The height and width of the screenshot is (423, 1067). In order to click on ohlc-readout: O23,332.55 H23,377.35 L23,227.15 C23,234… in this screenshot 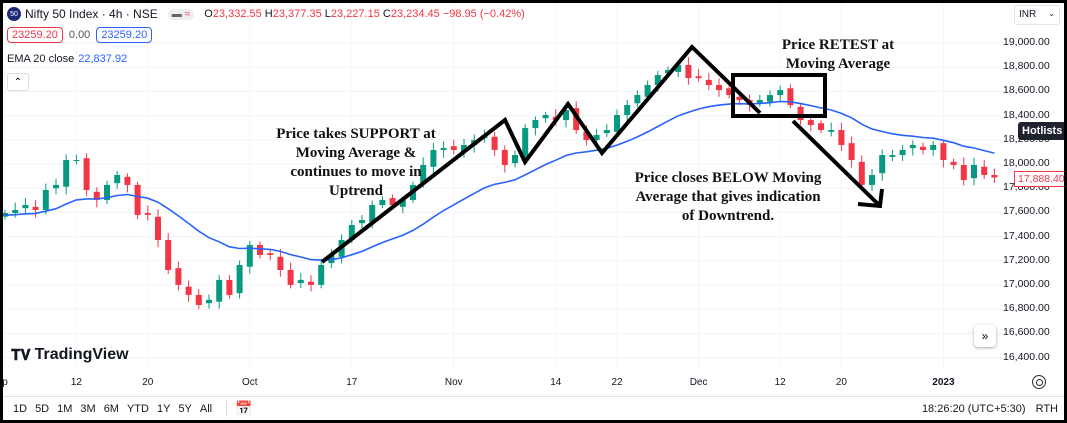, I will do `click(364, 14)`.